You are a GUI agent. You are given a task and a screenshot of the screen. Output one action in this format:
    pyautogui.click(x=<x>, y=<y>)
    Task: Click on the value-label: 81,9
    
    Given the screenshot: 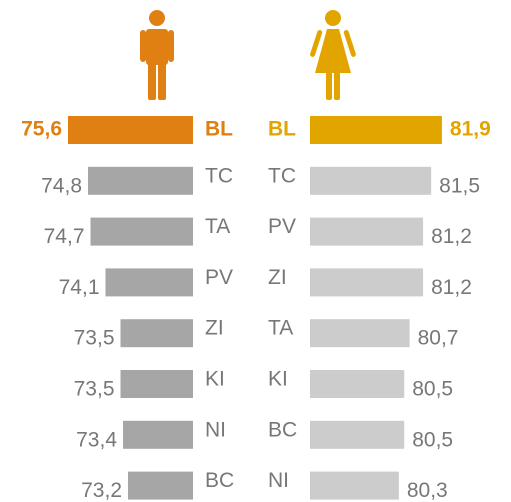 What is the action you would take?
    pyautogui.click(x=470, y=129)
    